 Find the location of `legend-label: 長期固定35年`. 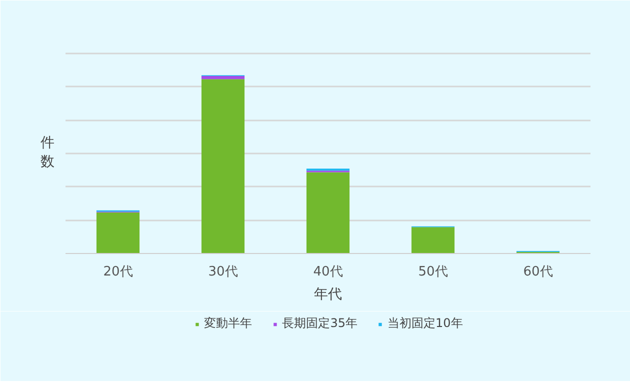

legend-label: 長期固定35年 is located at coordinates (320, 323).